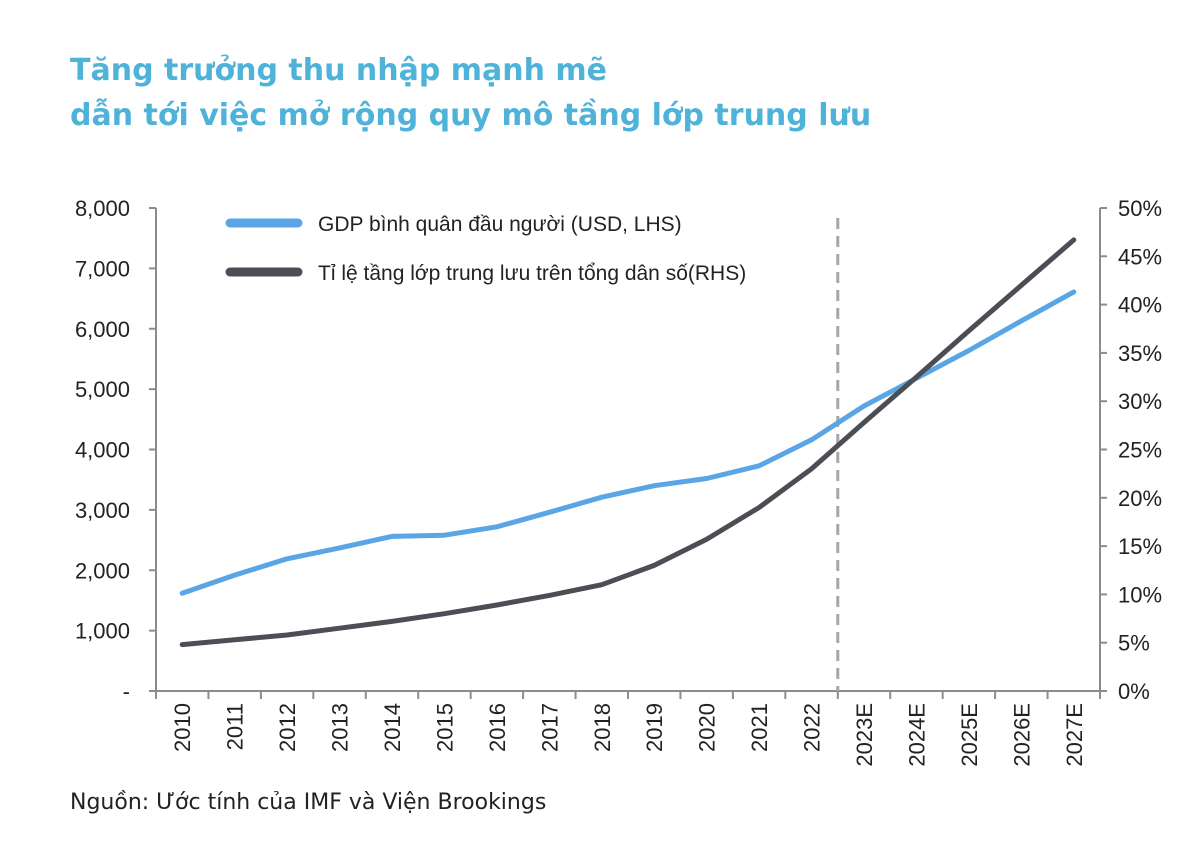  I want to click on legend-label-1: GDP bình quân đầu người (USD, LHS), so click(500, 224).